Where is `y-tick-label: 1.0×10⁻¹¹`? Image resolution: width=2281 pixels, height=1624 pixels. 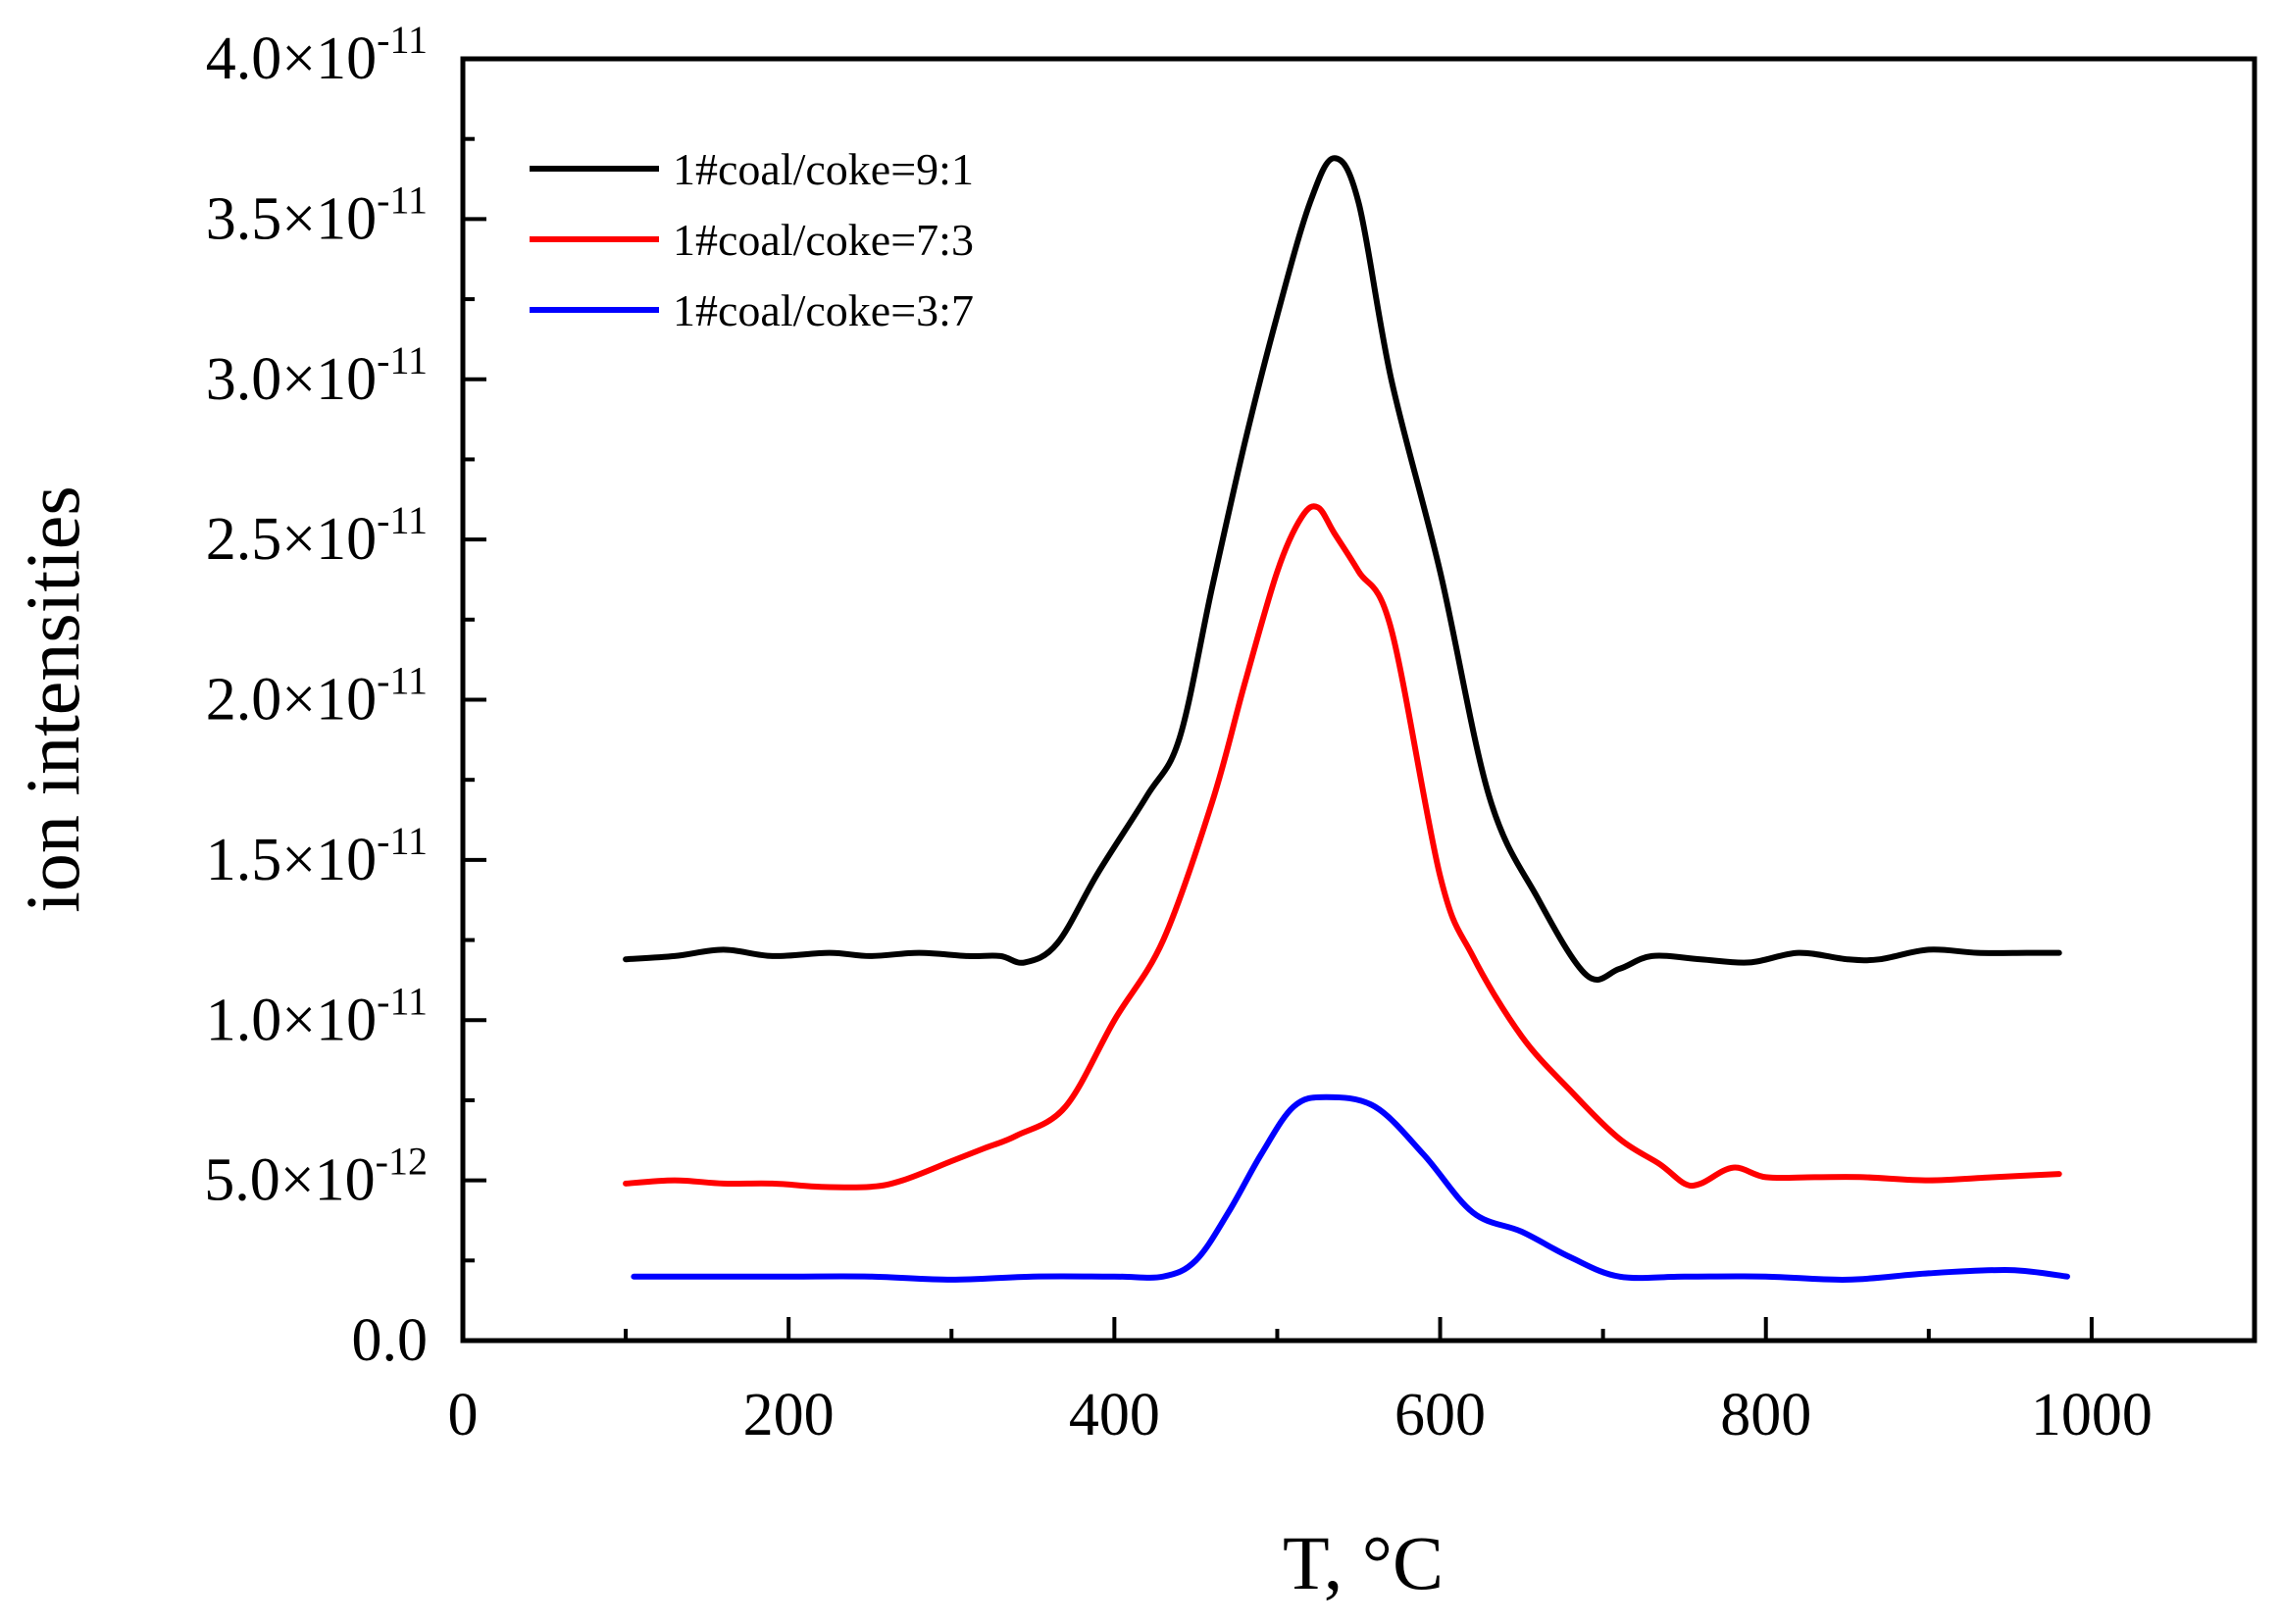
y-tick-label: 1.0×10⁻¹¹ is located at coordinates (317, 1016).